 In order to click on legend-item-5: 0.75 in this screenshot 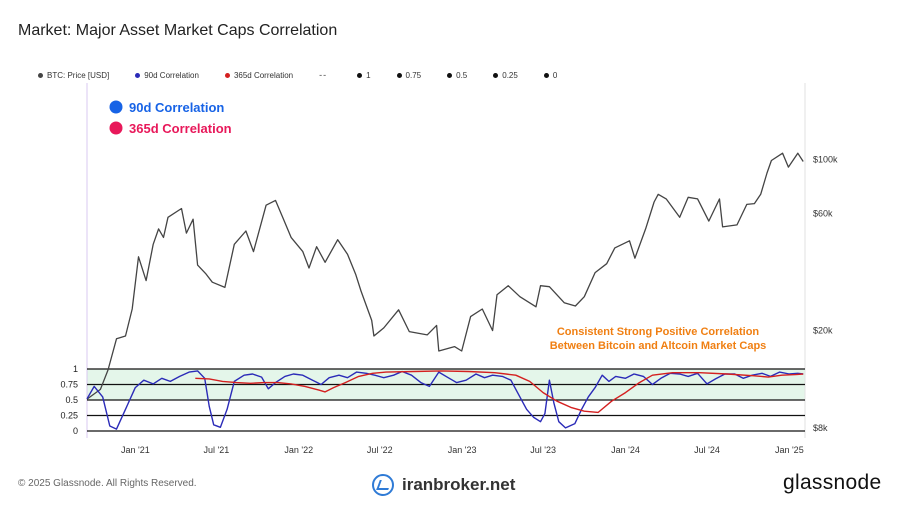, I will do `click(409, 75)`.